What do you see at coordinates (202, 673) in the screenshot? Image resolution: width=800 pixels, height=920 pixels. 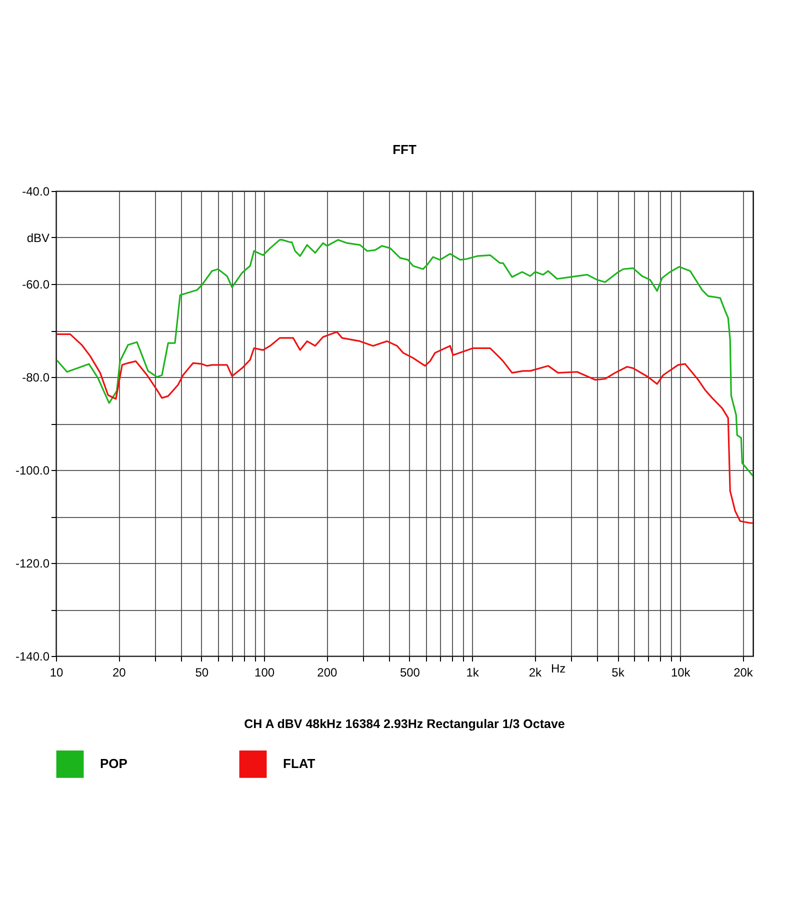 I see `x-tick-label: 50` at bounding box center [202, 673].